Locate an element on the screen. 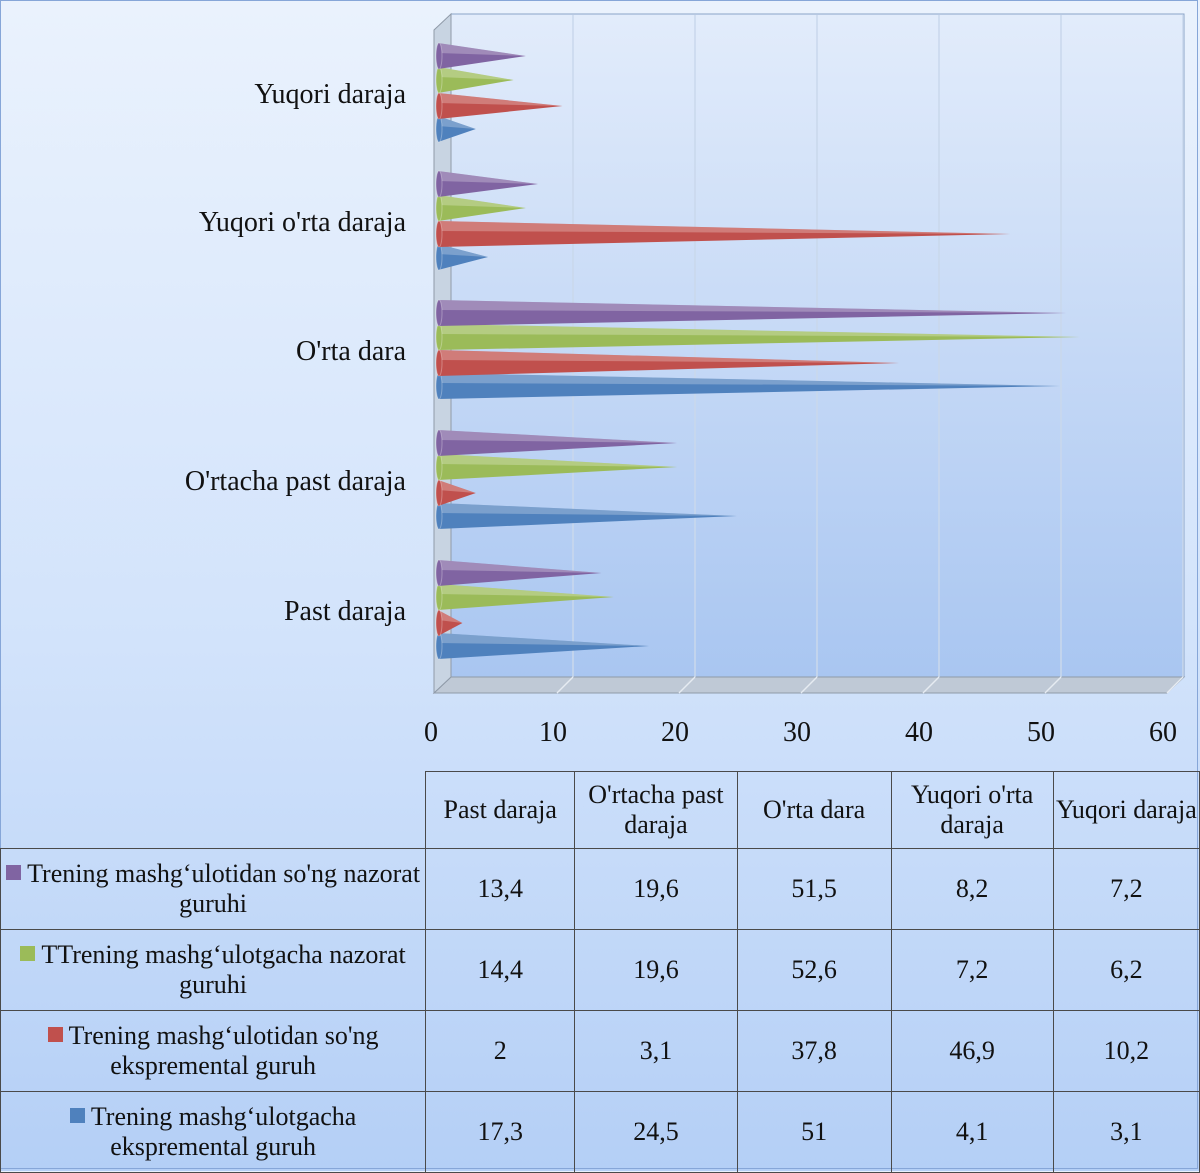  table-cell: 51,5 is located at coordinates (814, 889).